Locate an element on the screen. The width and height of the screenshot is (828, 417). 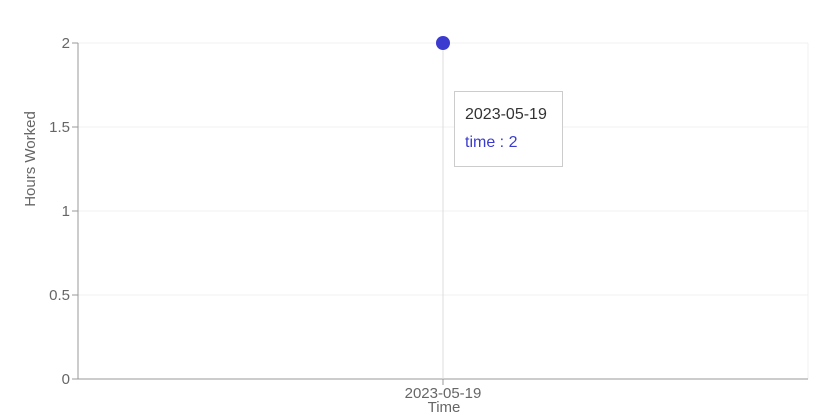
y-axis-title: Hours Worked is located at coordinates (30, 159).